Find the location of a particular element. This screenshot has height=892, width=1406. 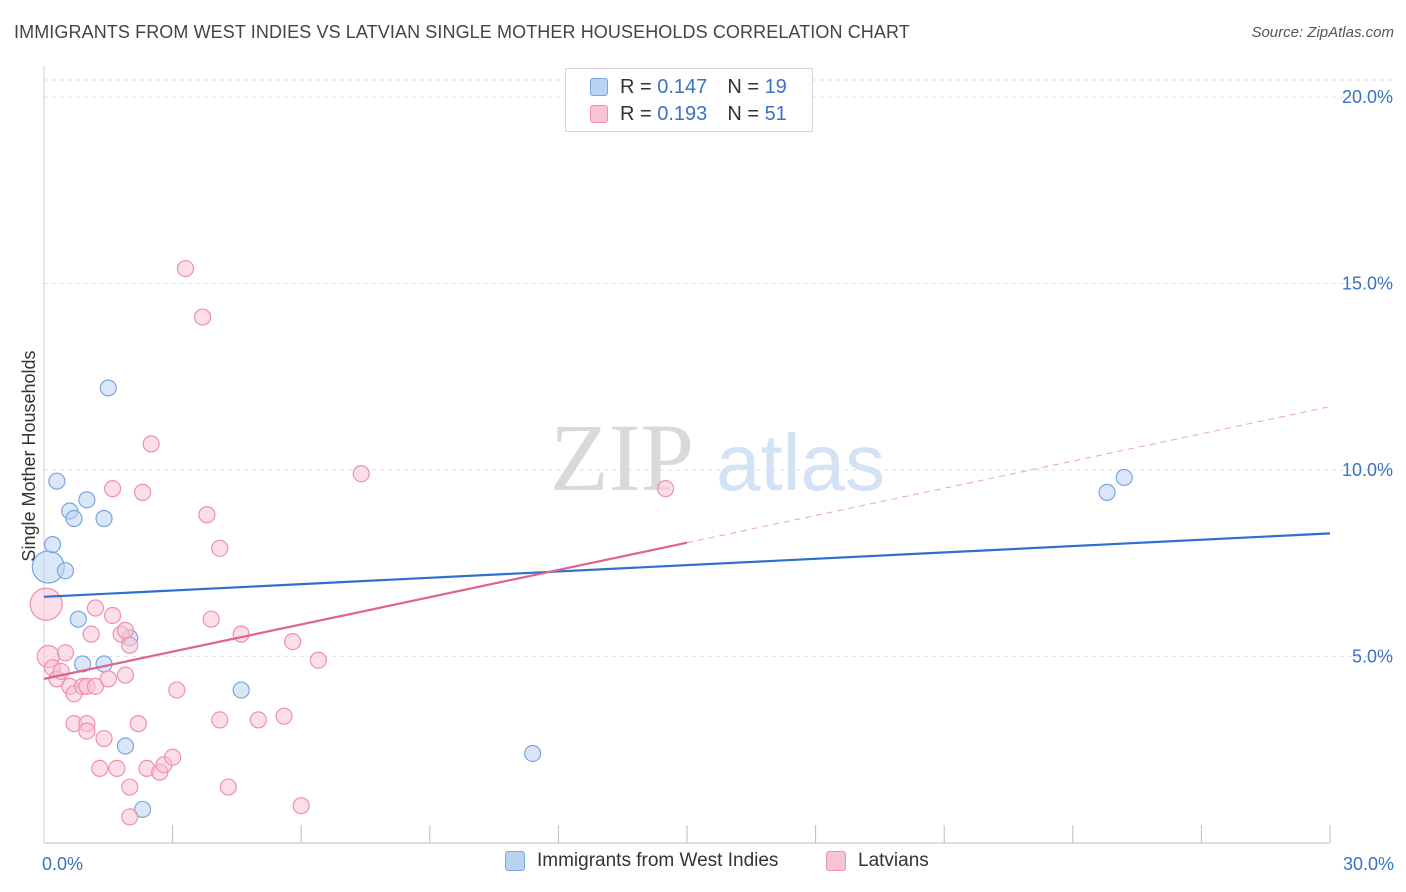

correlation-legend: R = 0.147 N = 19 R = 0.193 N = 51 is located at coordinates (689, 100).